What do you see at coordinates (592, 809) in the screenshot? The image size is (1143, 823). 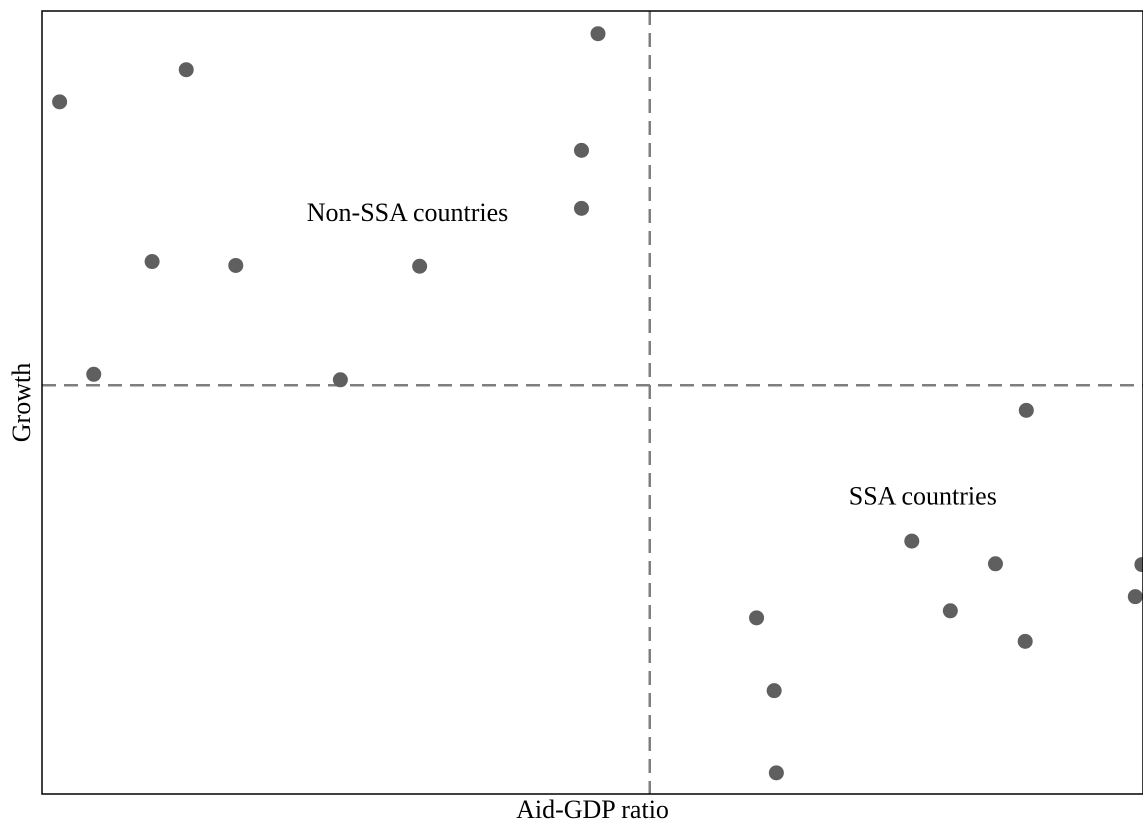 I see `x-axis-label: Aid-GDP ratio` at bounding box center [592, 809].